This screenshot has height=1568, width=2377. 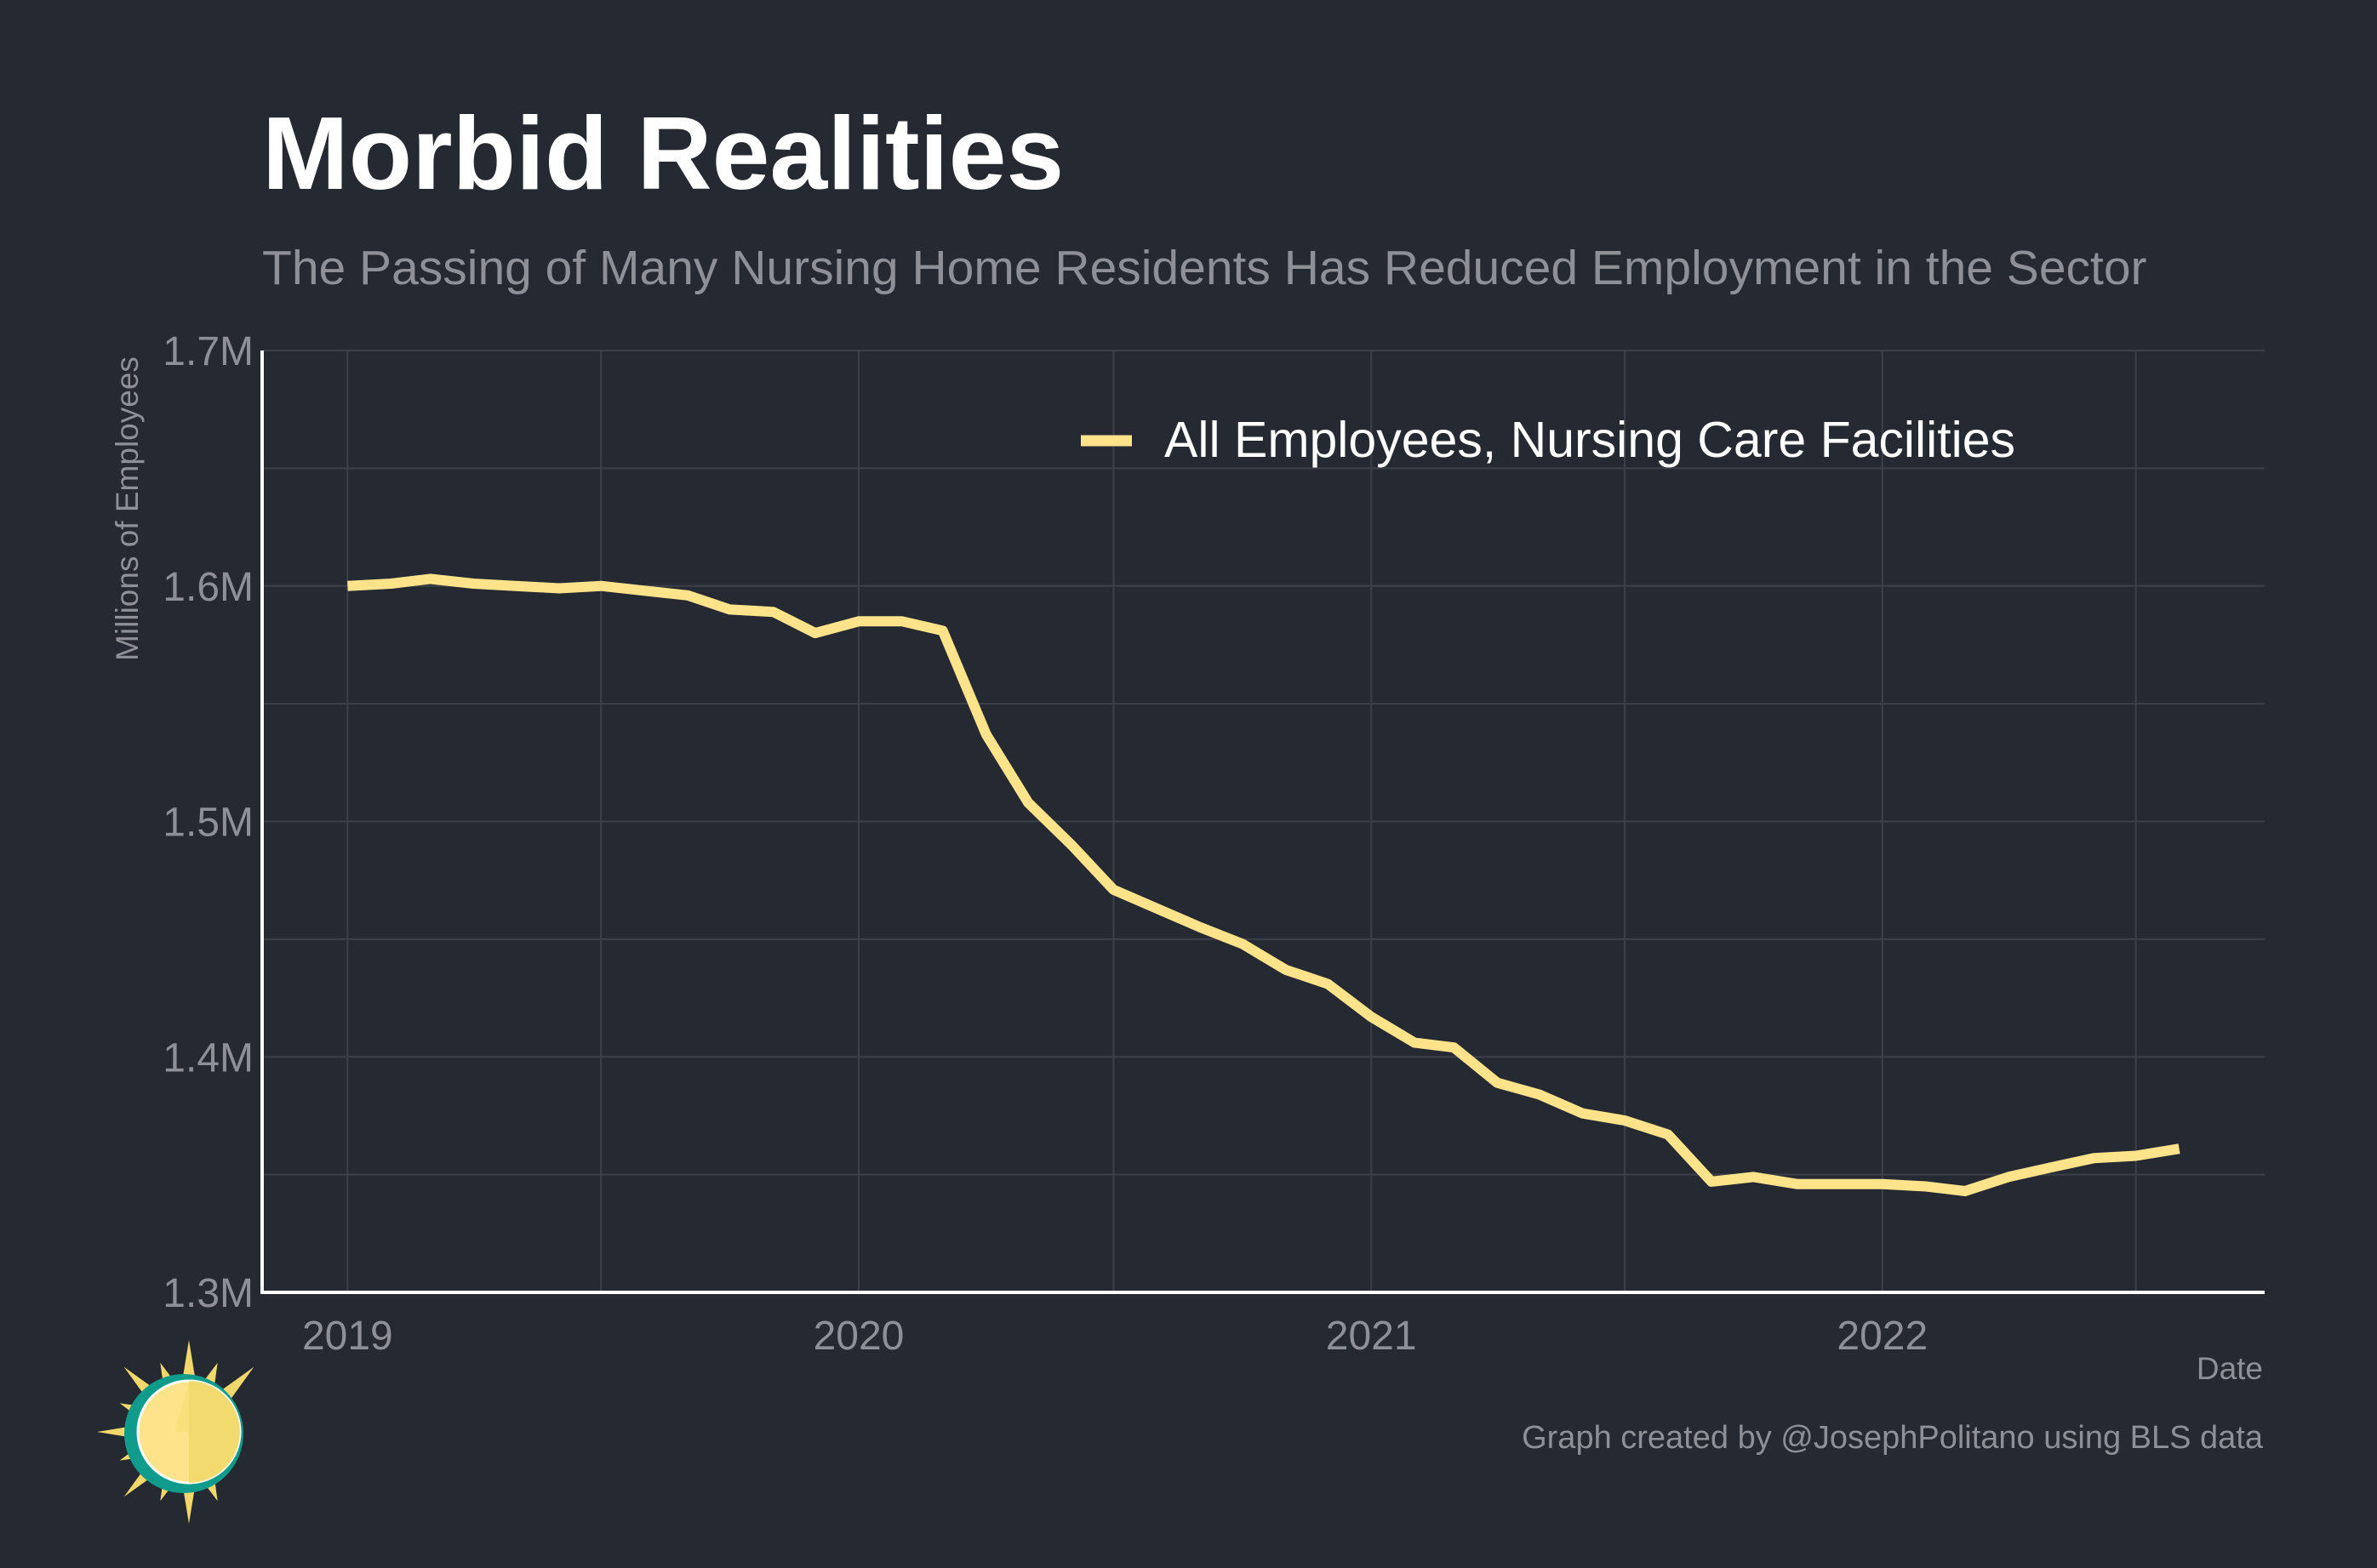 I want to click on y-tick-label: 1.4M, so click(x=208, y=1057).